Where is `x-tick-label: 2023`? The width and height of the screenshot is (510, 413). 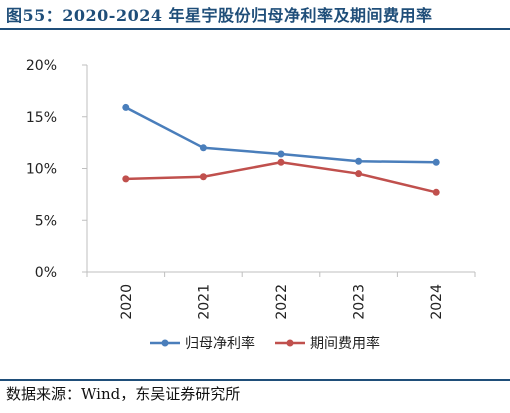
x-tick-label: 2023 is located at coordinates (360, 302).